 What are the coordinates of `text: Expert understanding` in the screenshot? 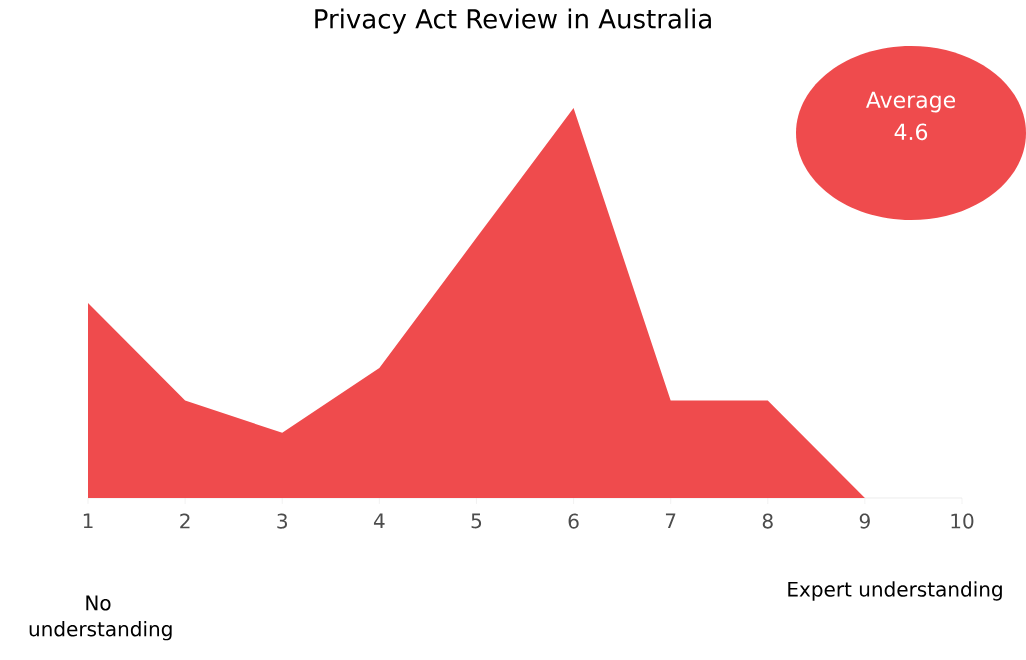 It's located at (895, 591).